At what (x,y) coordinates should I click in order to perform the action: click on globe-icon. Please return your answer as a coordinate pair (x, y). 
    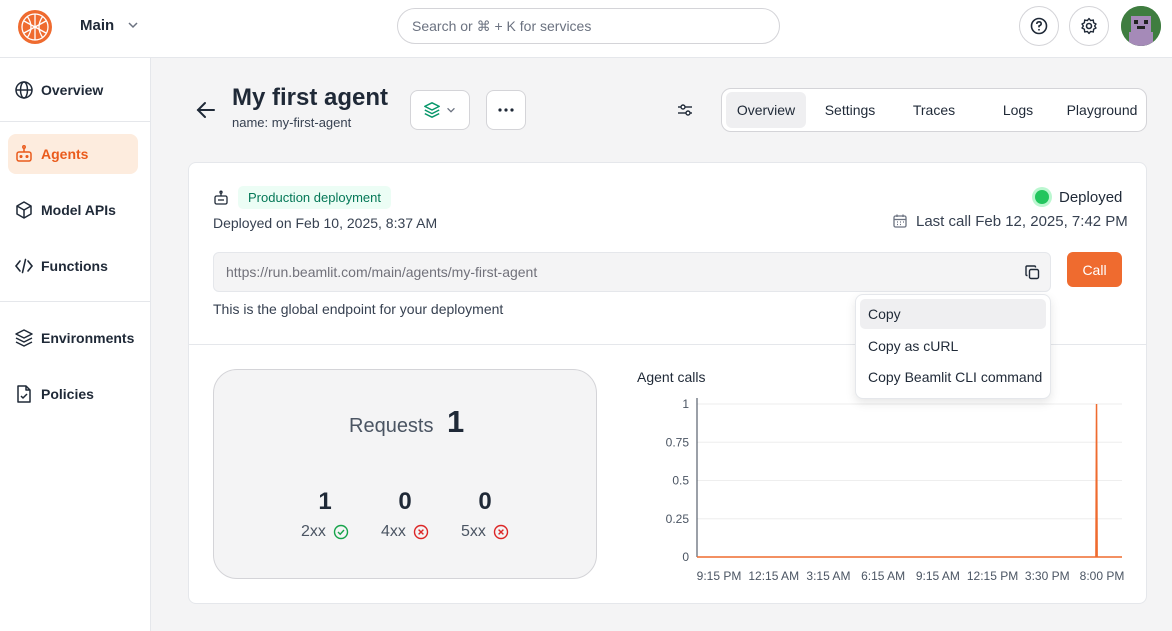
    Looking at the image, I should click on (24, 90).